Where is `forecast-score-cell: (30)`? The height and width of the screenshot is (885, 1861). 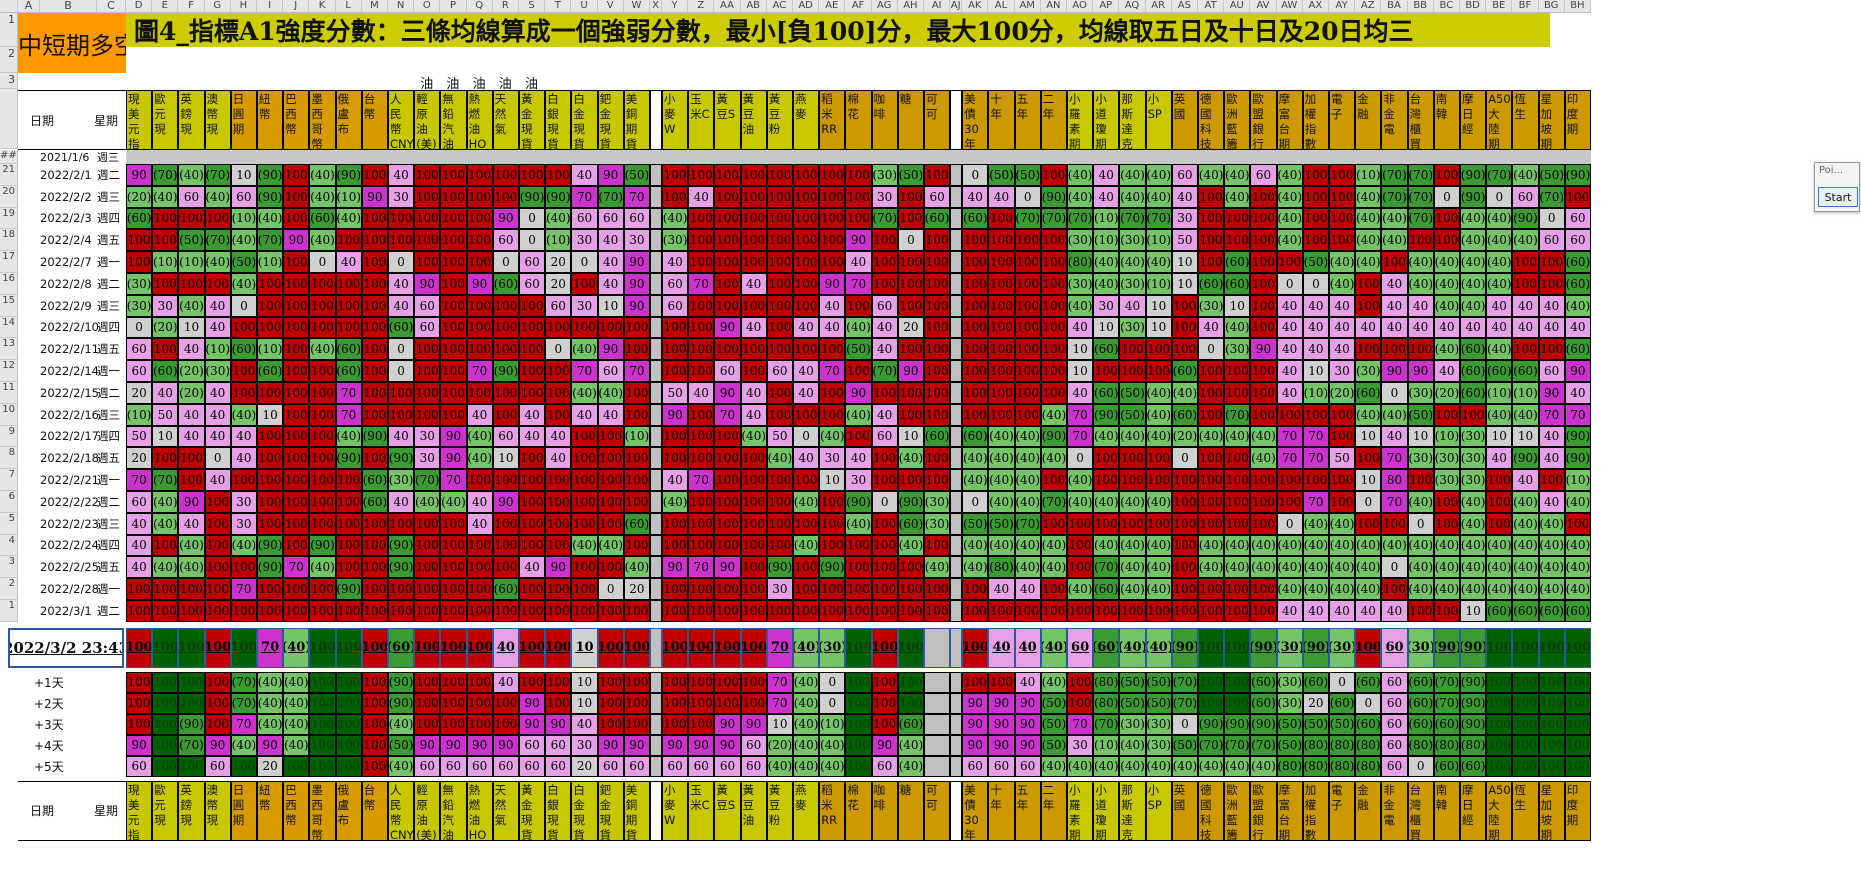 forecast-score-cell: (30) is located at coordinates (1289, 703).